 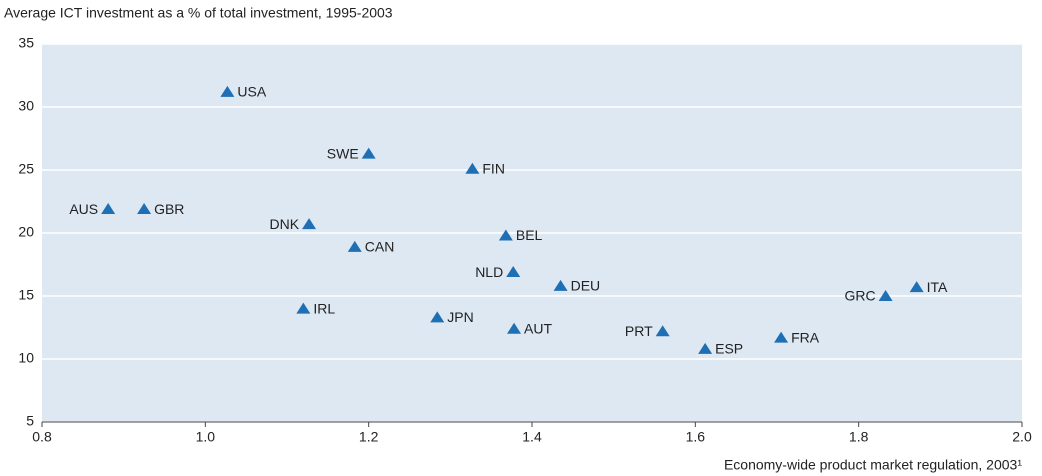 What do you see at coordinates (529, 235) in the screenshot?
I see `point-label: BEL` at bounding box center [529, 235].